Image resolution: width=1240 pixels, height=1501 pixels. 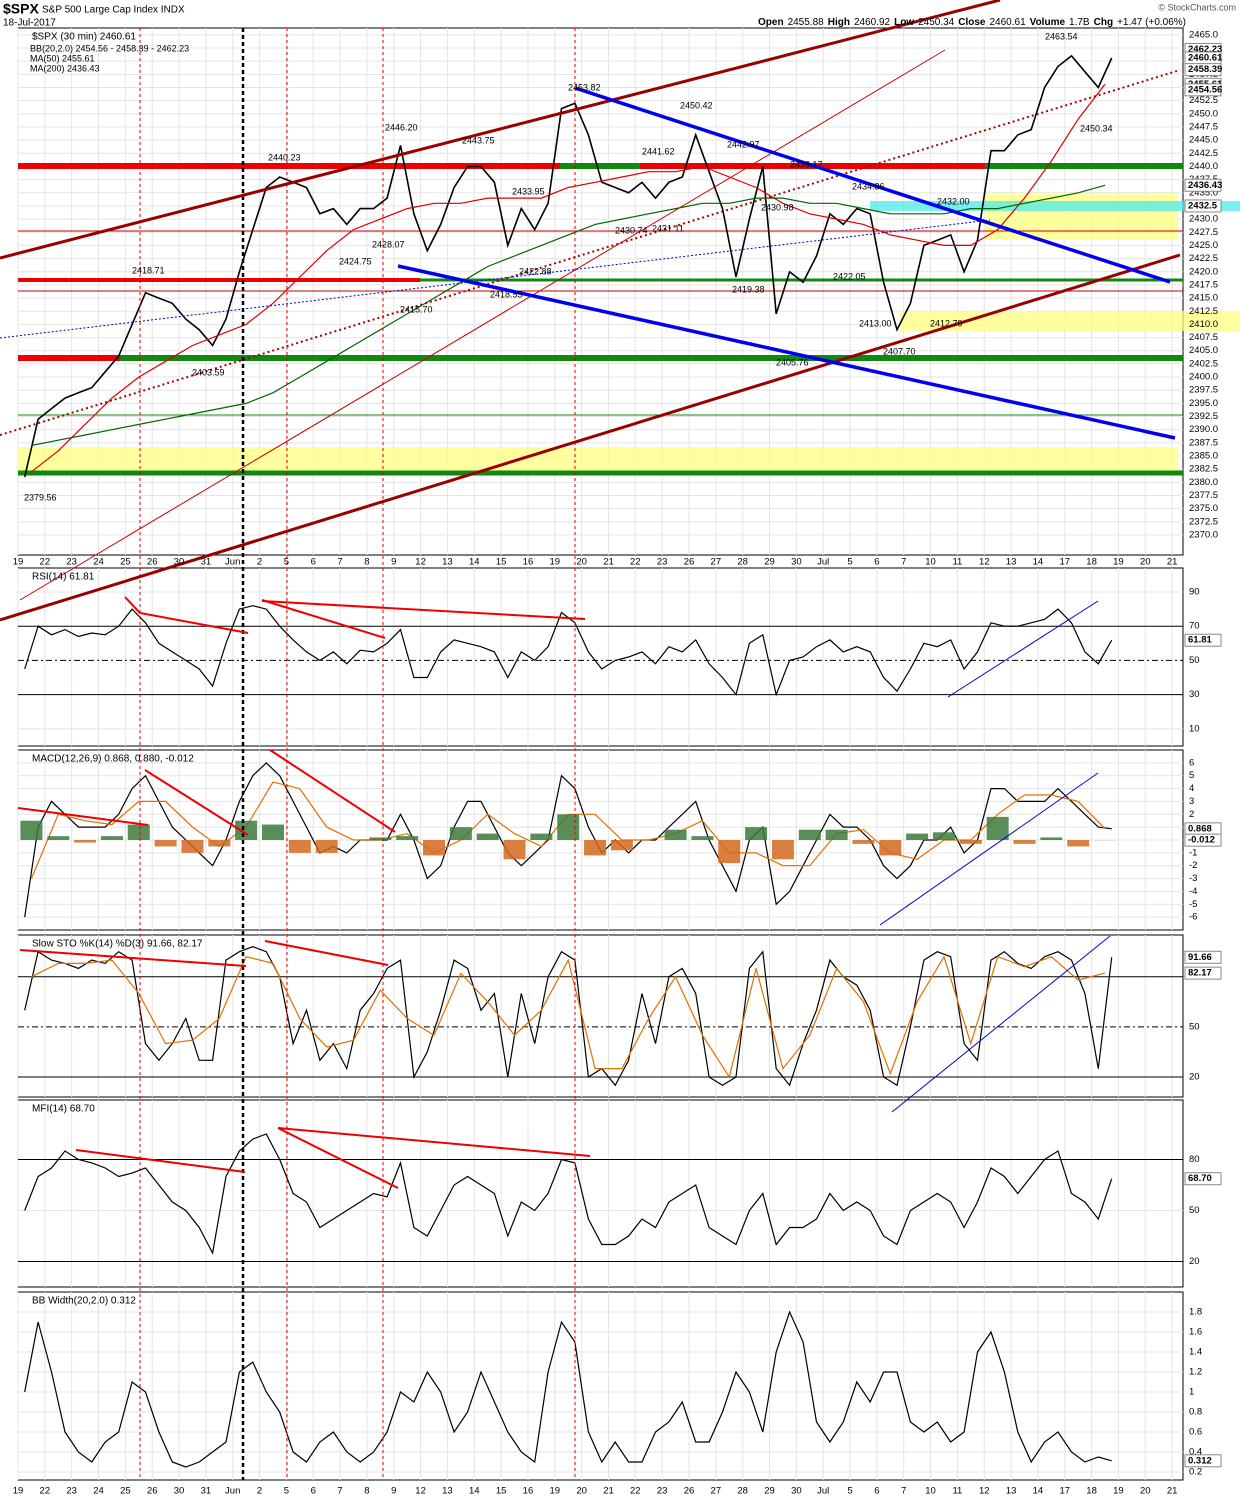 What do you see at coordinates (1203, 363) in the screenshot?
I see `y-tick-label: 2402.5` at bounding box center [1203, 363].